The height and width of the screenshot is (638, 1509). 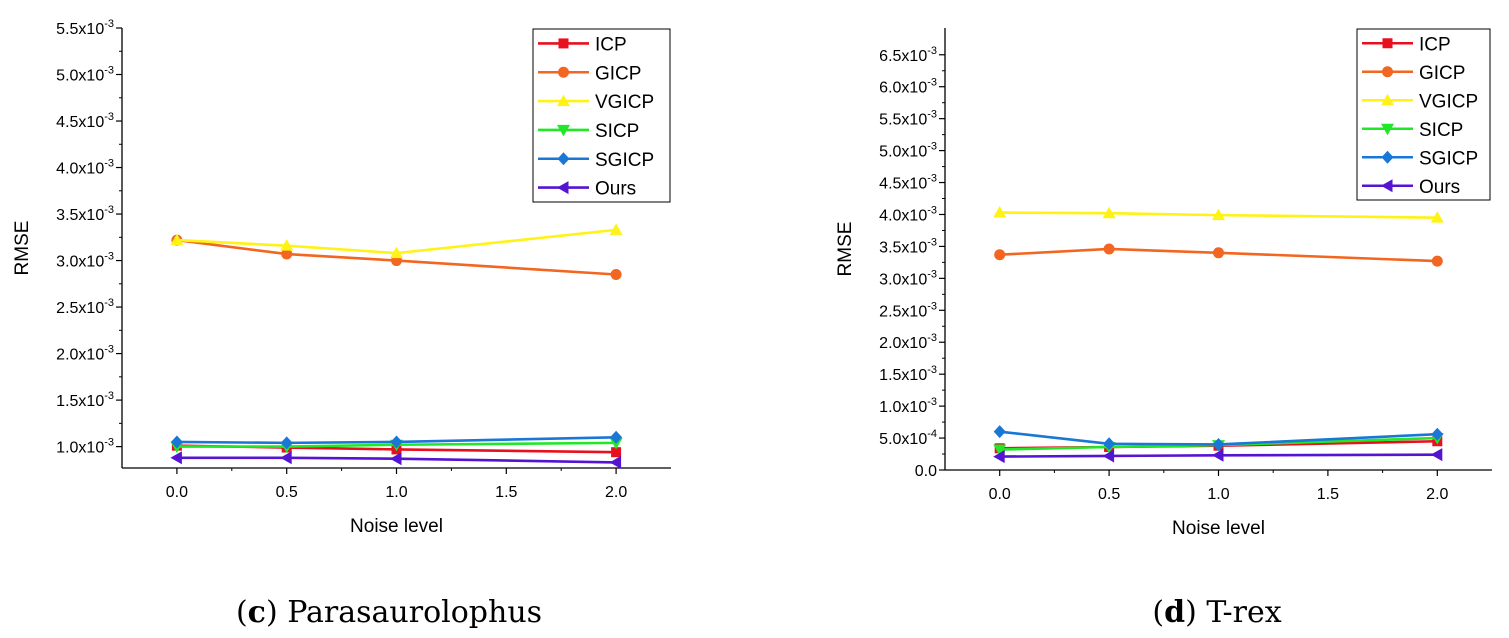 What do you see at coordinates (908, 438) in the screenshot?
I see `y-tick-label: 5.0x10⁻⁴` at bounding box center [908, 438].